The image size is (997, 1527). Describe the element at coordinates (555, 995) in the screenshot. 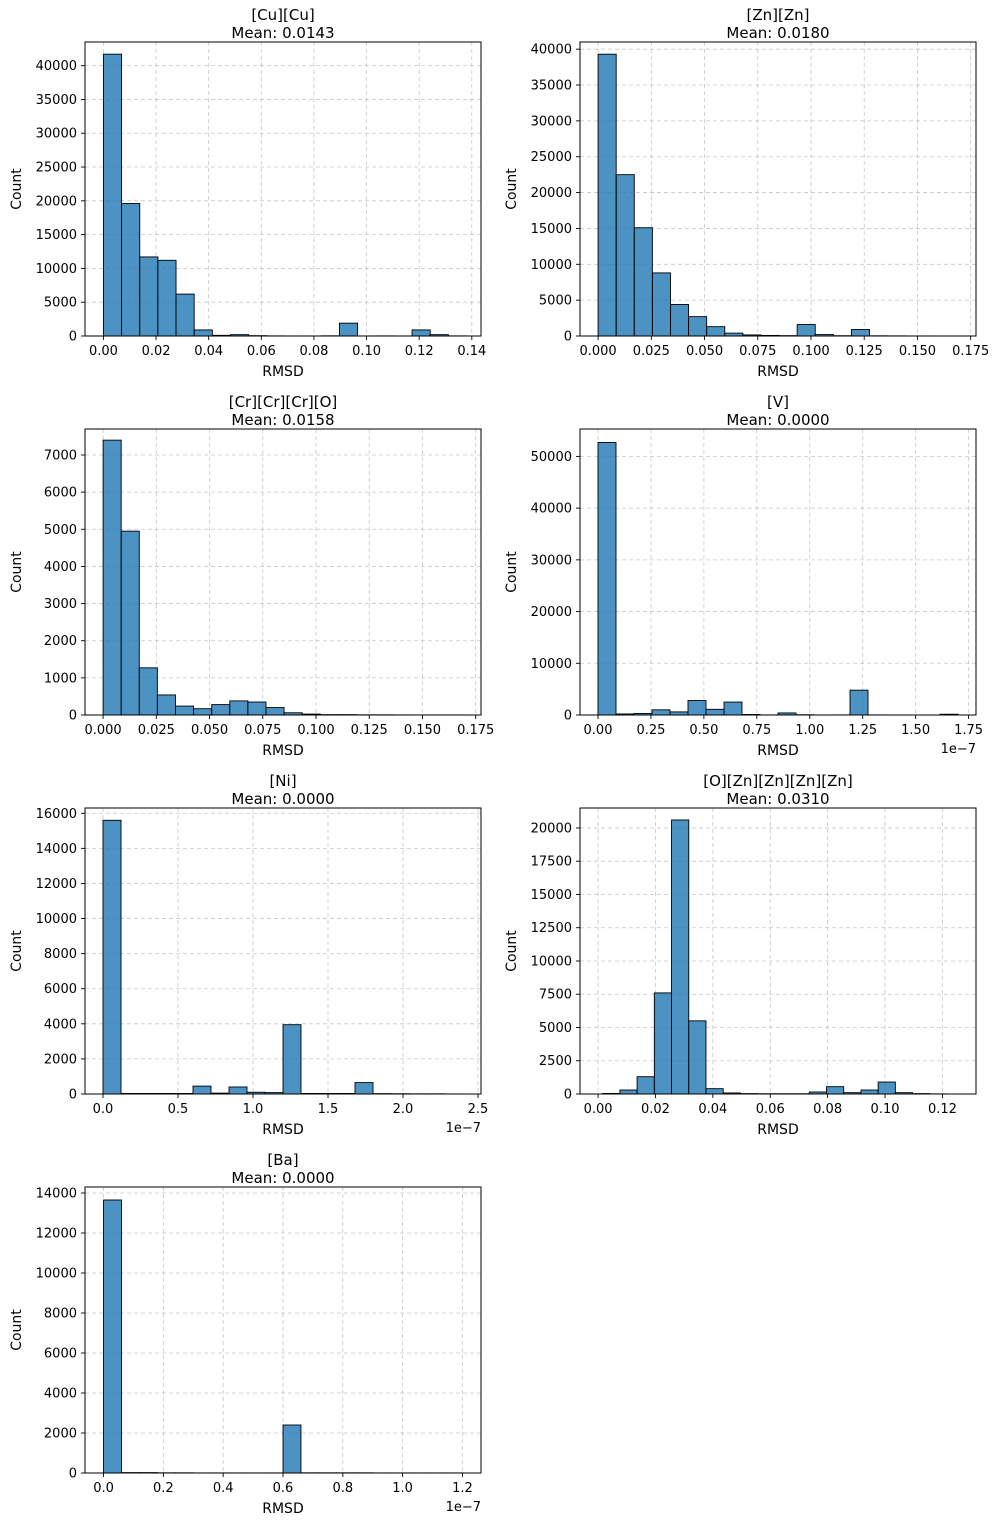

I see `y-tick-label: 7500` at that location.